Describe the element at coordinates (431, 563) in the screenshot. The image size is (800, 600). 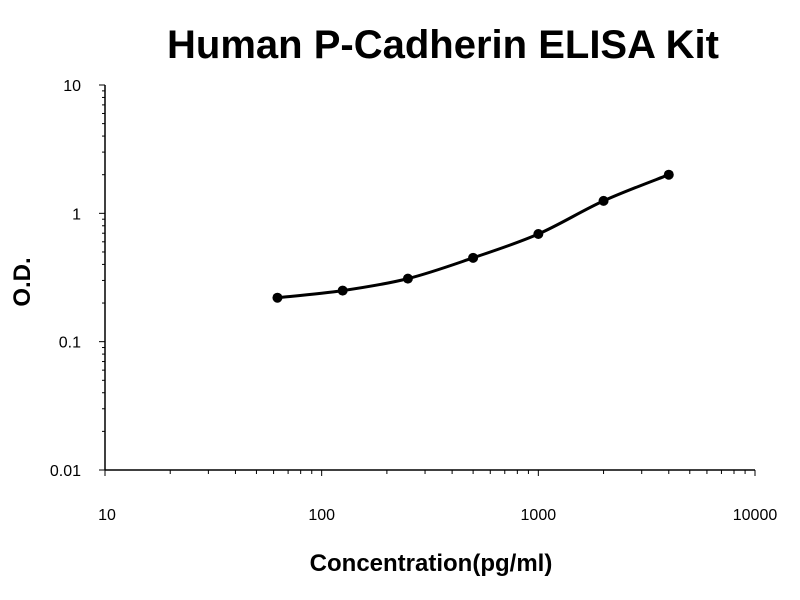
I see `x-axis-label: Concentration(pg/ml)` at that location.